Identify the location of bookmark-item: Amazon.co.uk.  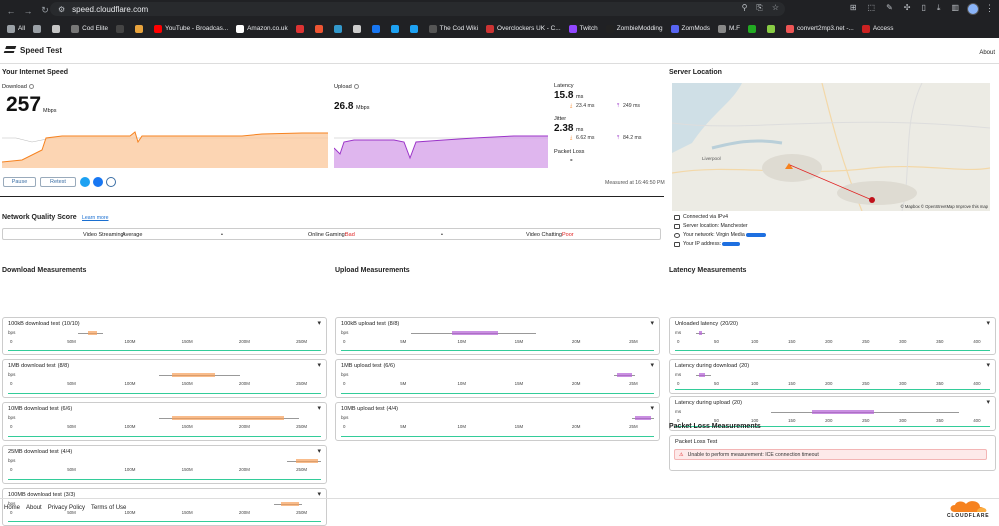
(262, 28).